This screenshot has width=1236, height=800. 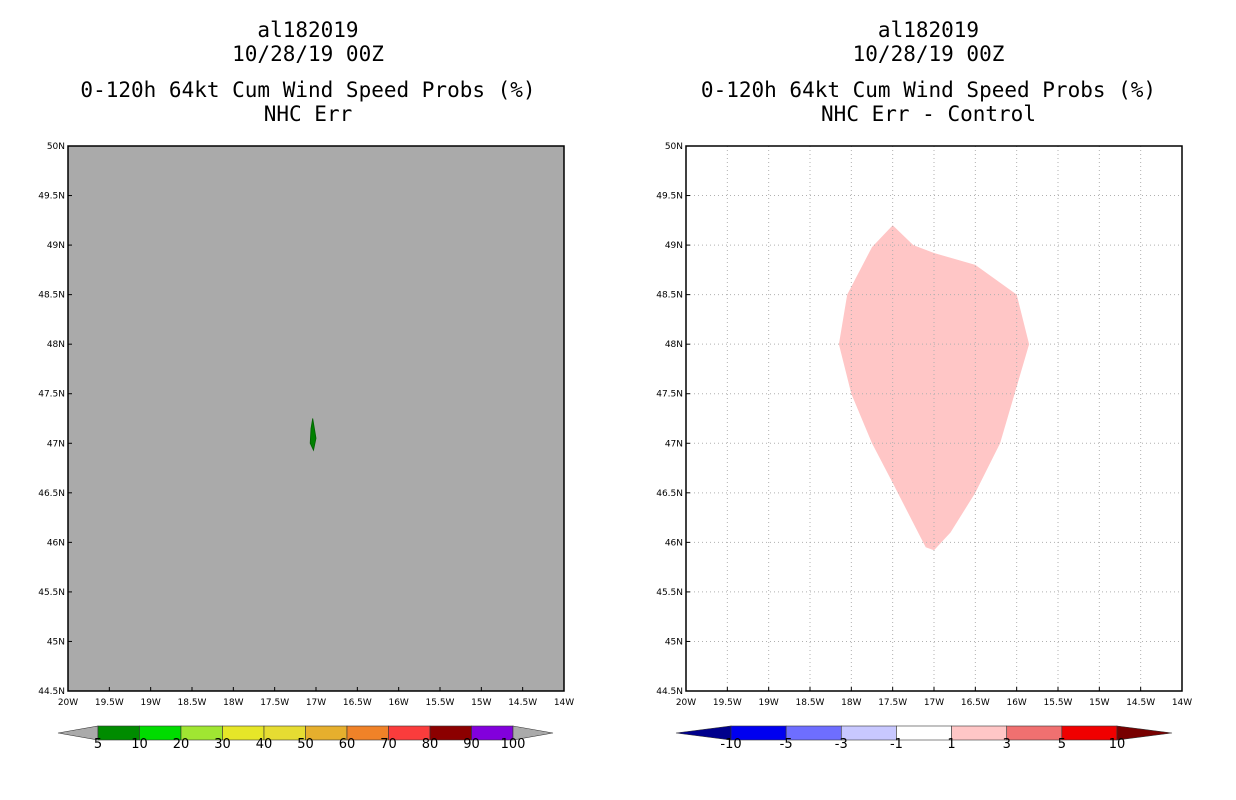 I want to click on colorbar-label: -10, so click(x=730, y=744).